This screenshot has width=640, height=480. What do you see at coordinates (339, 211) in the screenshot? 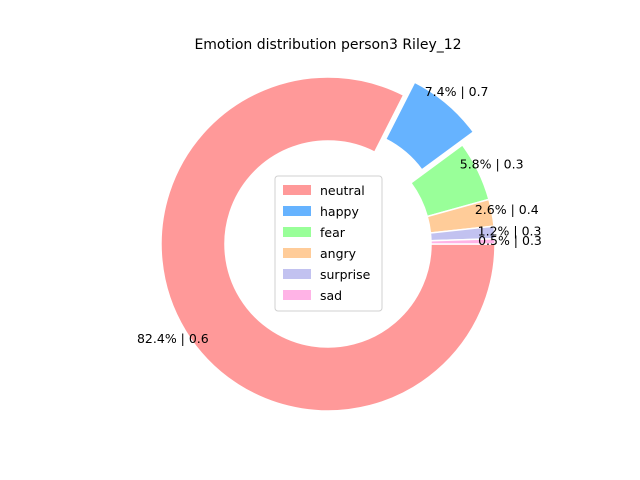
I see `legend-label-happy: happy` at bounding box center [339, 211].